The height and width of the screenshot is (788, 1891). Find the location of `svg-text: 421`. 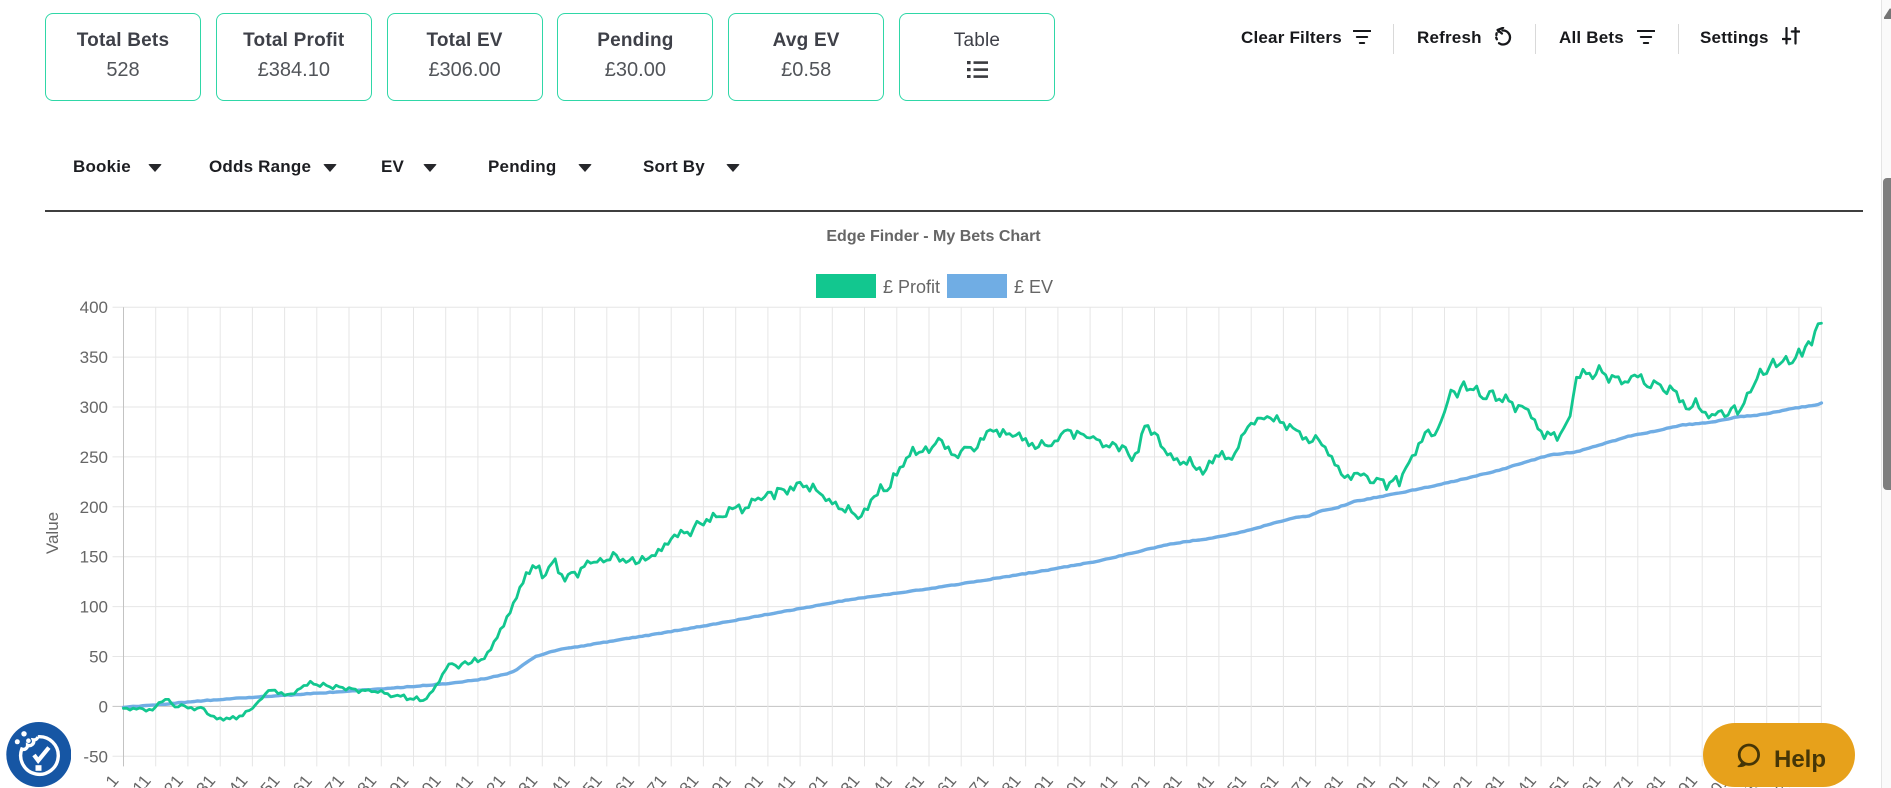

svg-text: 421 is located at coordinates (1459, 779).